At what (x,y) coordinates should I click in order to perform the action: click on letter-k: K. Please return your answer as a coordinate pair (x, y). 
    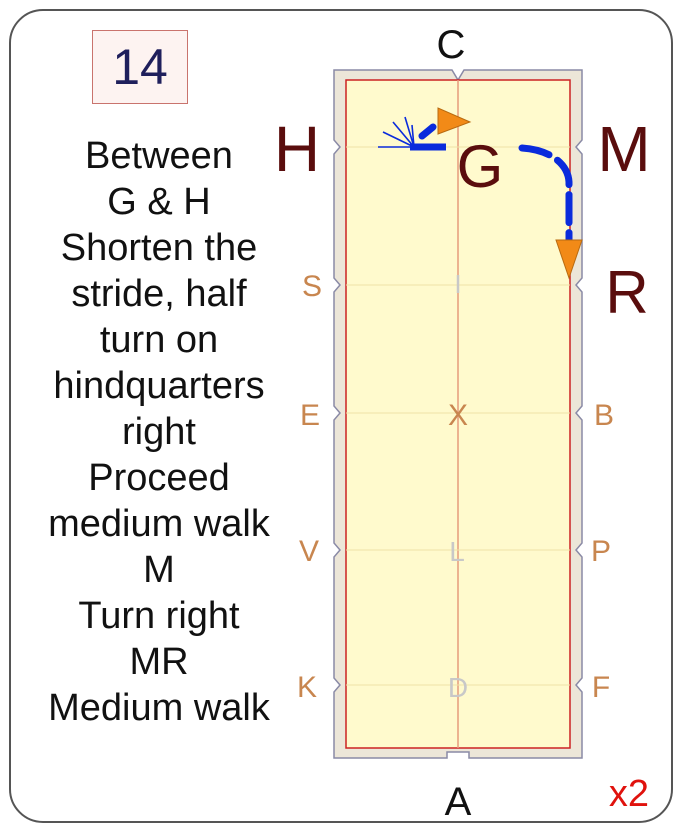
    Looking at the image, I should click on (307, 687).